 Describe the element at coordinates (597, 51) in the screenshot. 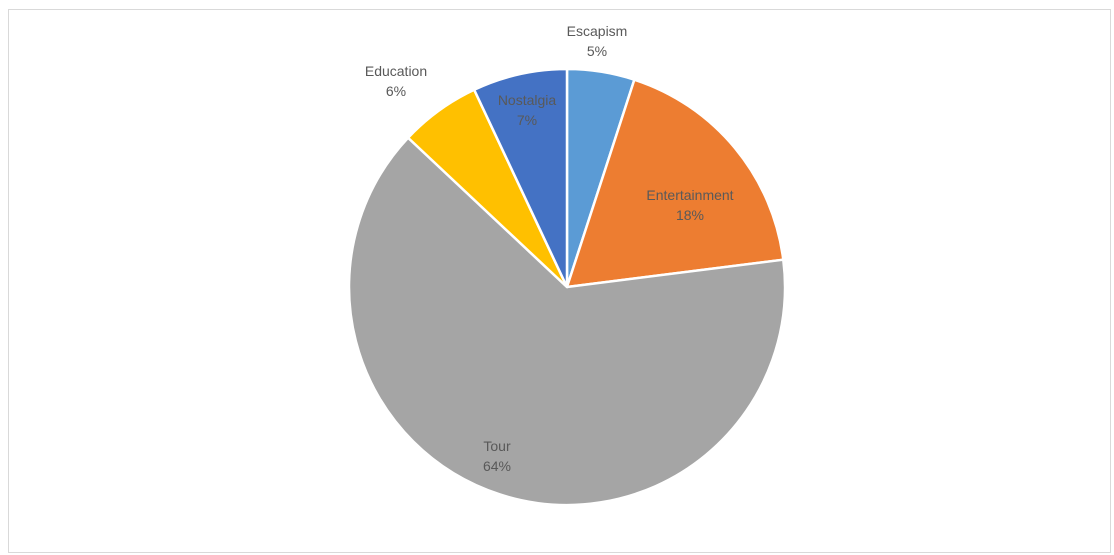

I see `data-label-percent-escapism: 5%` at that location.